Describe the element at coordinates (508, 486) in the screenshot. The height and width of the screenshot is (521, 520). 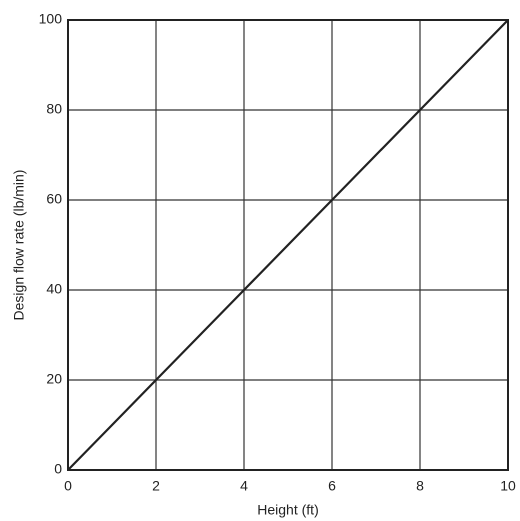
I see `x-tick-label: 10` at that location.